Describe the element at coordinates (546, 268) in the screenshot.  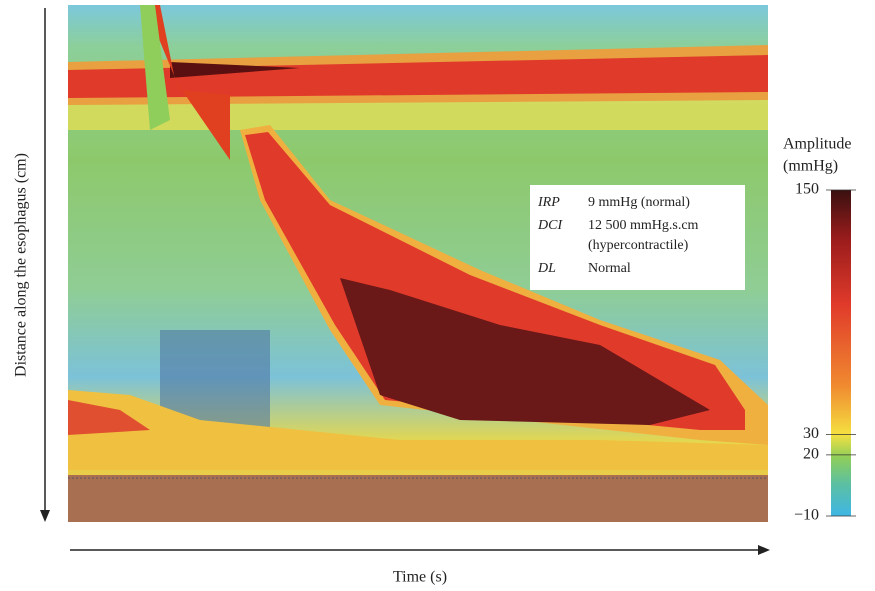
I see `annotation-term: DL` at that location.